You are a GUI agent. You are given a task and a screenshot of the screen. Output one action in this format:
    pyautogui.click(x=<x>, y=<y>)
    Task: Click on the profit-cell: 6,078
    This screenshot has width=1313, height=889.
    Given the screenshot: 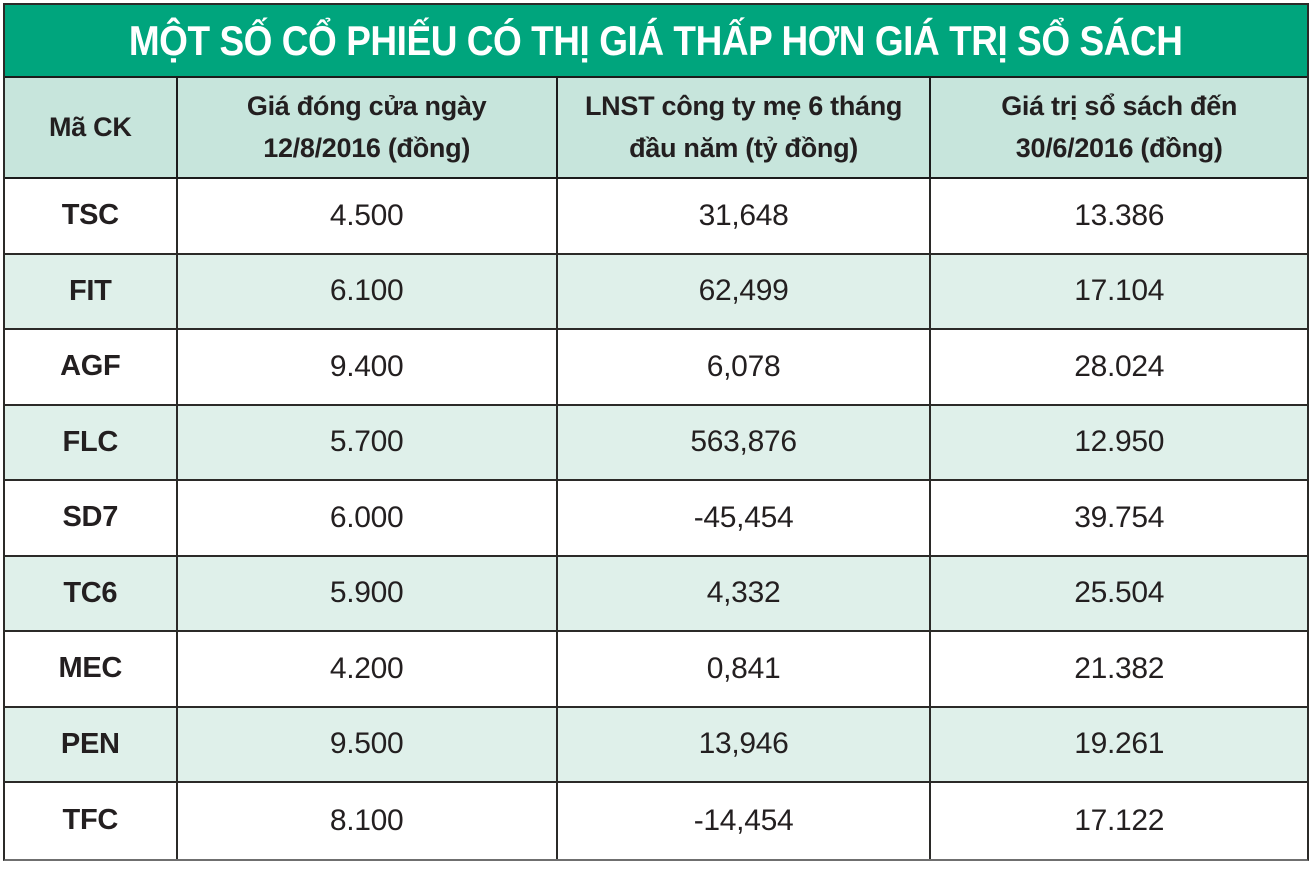 What is the action you would take?
    pyautogui.click(x=742, y=367)
    